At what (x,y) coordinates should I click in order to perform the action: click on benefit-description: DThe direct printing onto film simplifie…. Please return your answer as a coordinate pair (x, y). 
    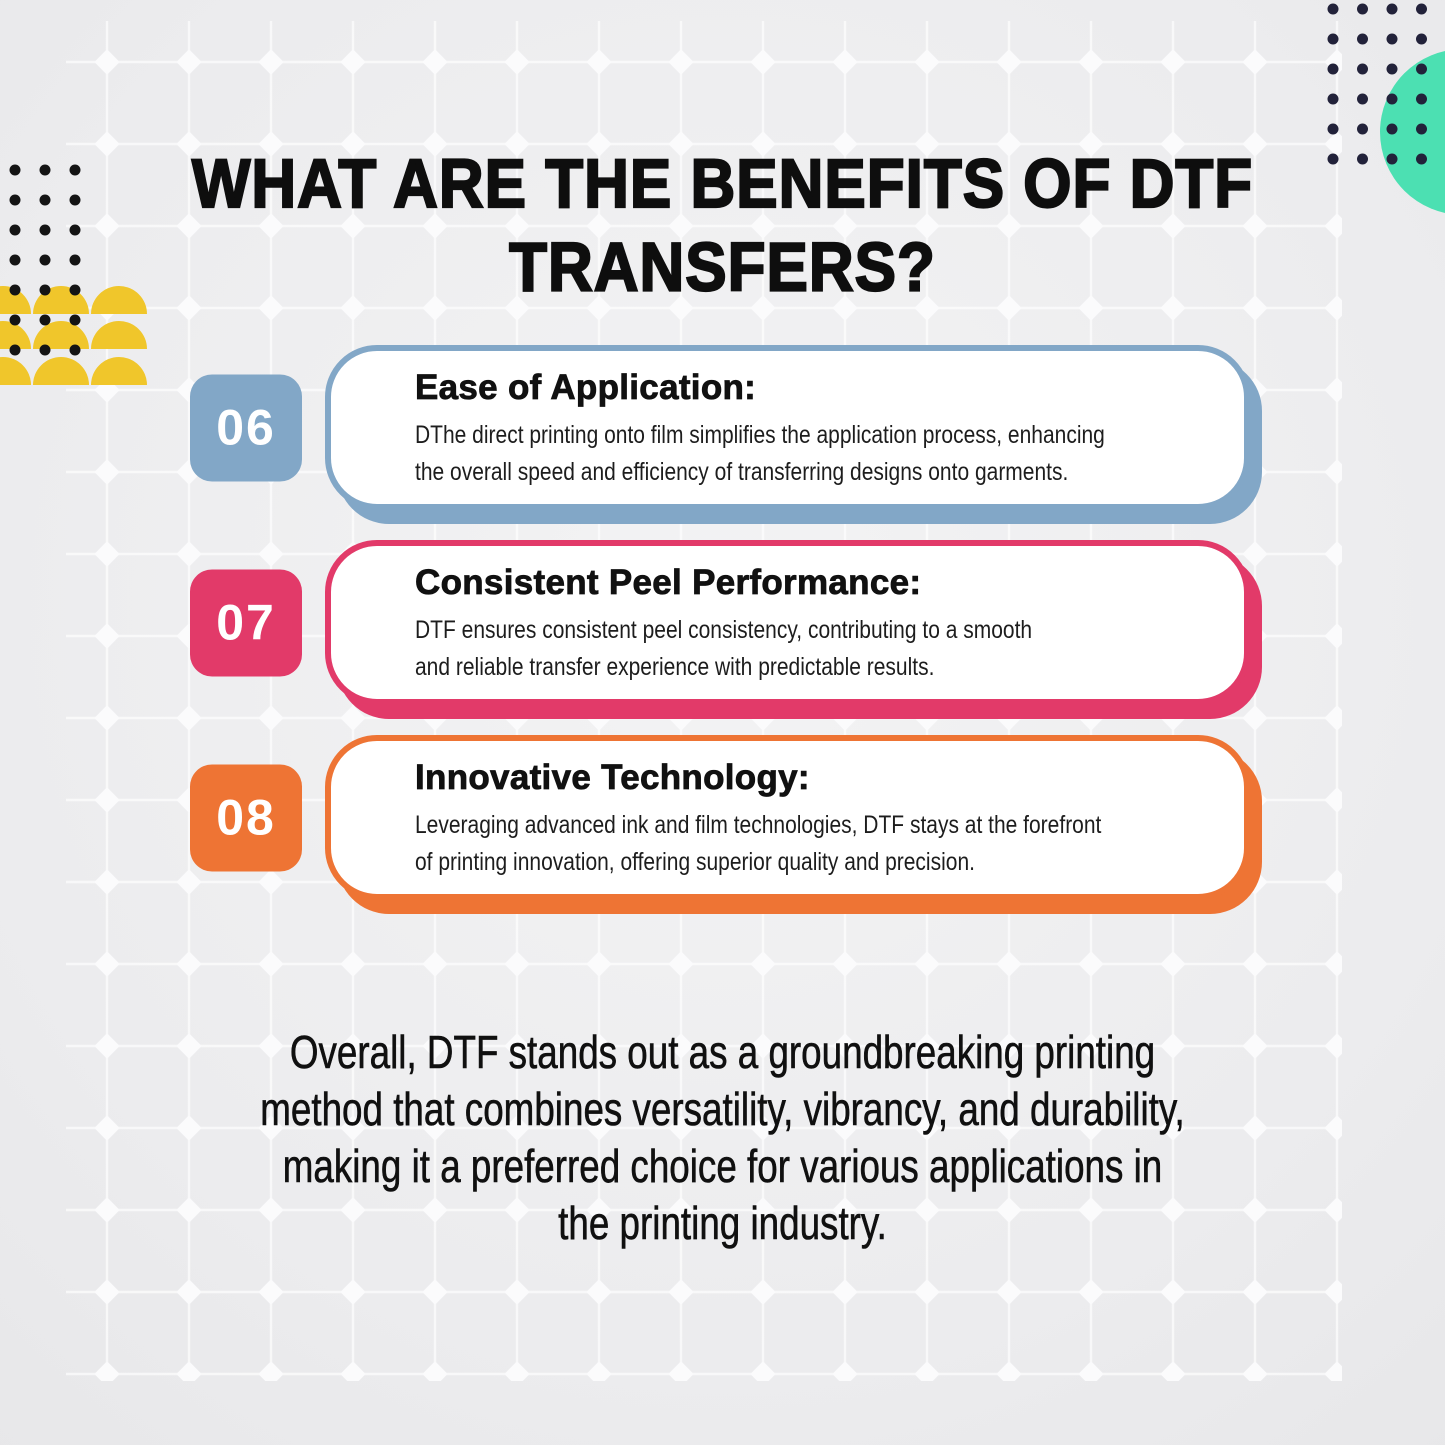
    Looking at the image, I should click on (760, 453).